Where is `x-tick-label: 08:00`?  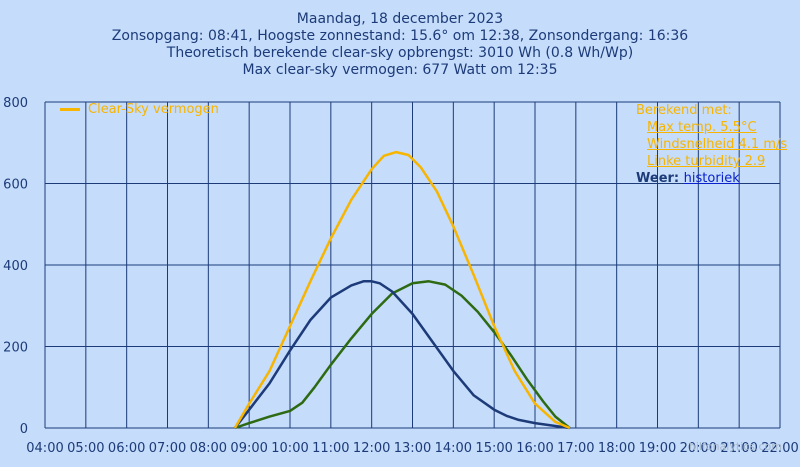 x-tick-label: 08:00 is located at coordinates (208, 448).